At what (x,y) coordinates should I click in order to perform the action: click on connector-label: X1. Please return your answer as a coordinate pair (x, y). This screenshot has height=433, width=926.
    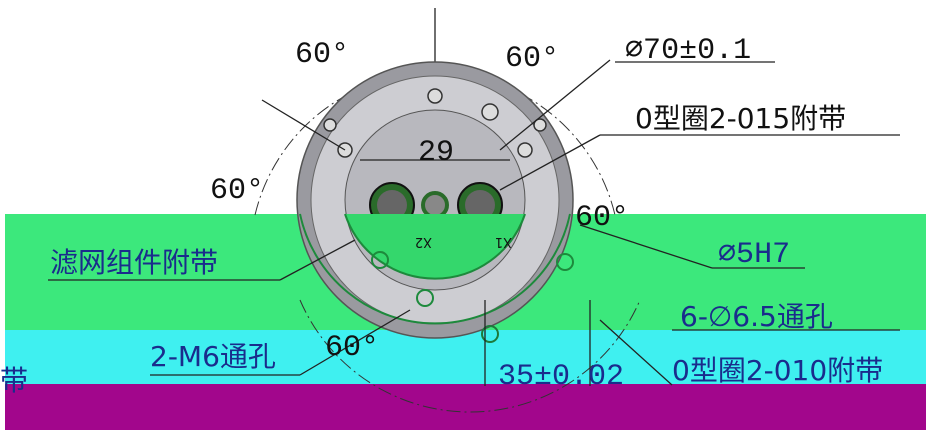
    Looking at the image, I should click on (503, 241).